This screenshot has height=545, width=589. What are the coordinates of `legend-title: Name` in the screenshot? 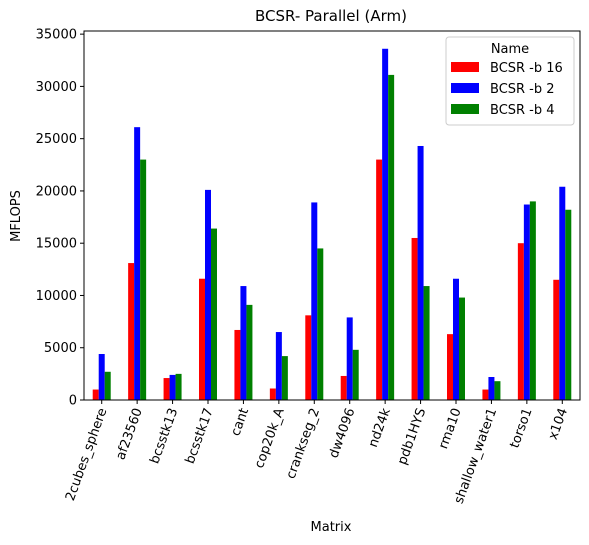 It's located at (510, 49).